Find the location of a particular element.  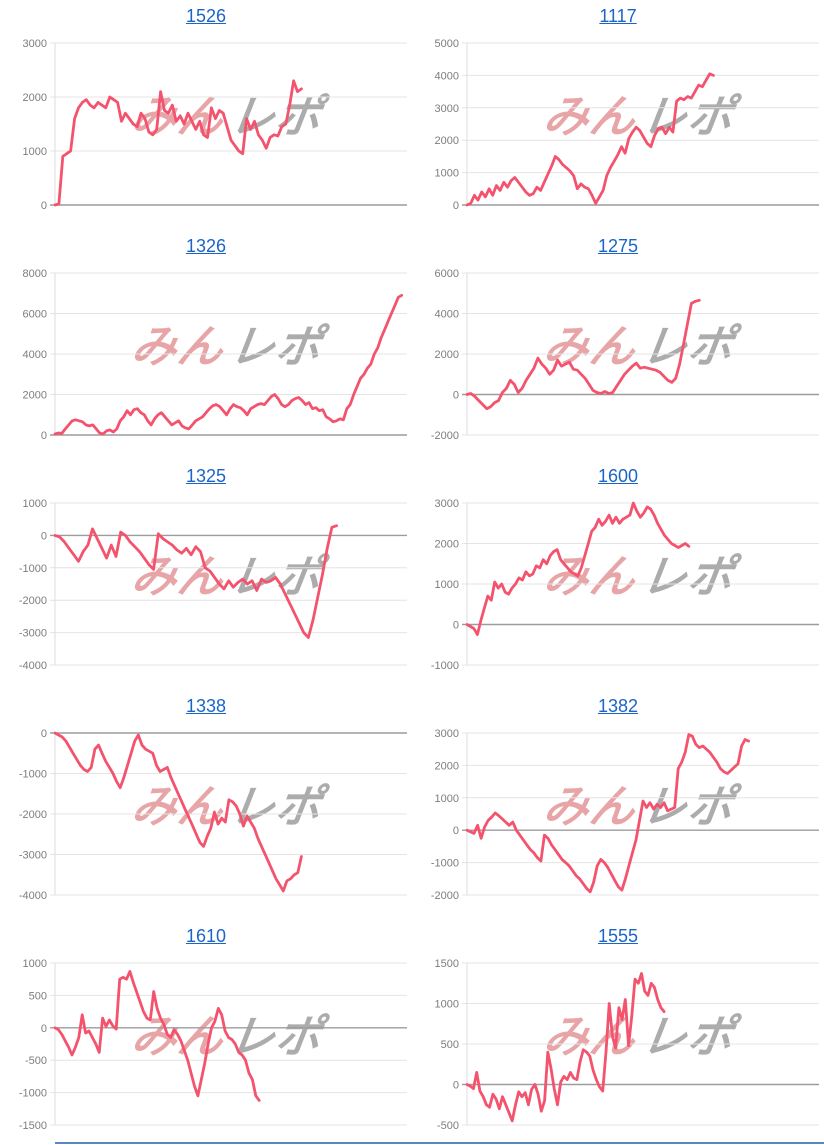

chart-cell: 1610 みんレポ -1500 -1000 -500 0 500 1000 is located at coordinates (206, 1032).